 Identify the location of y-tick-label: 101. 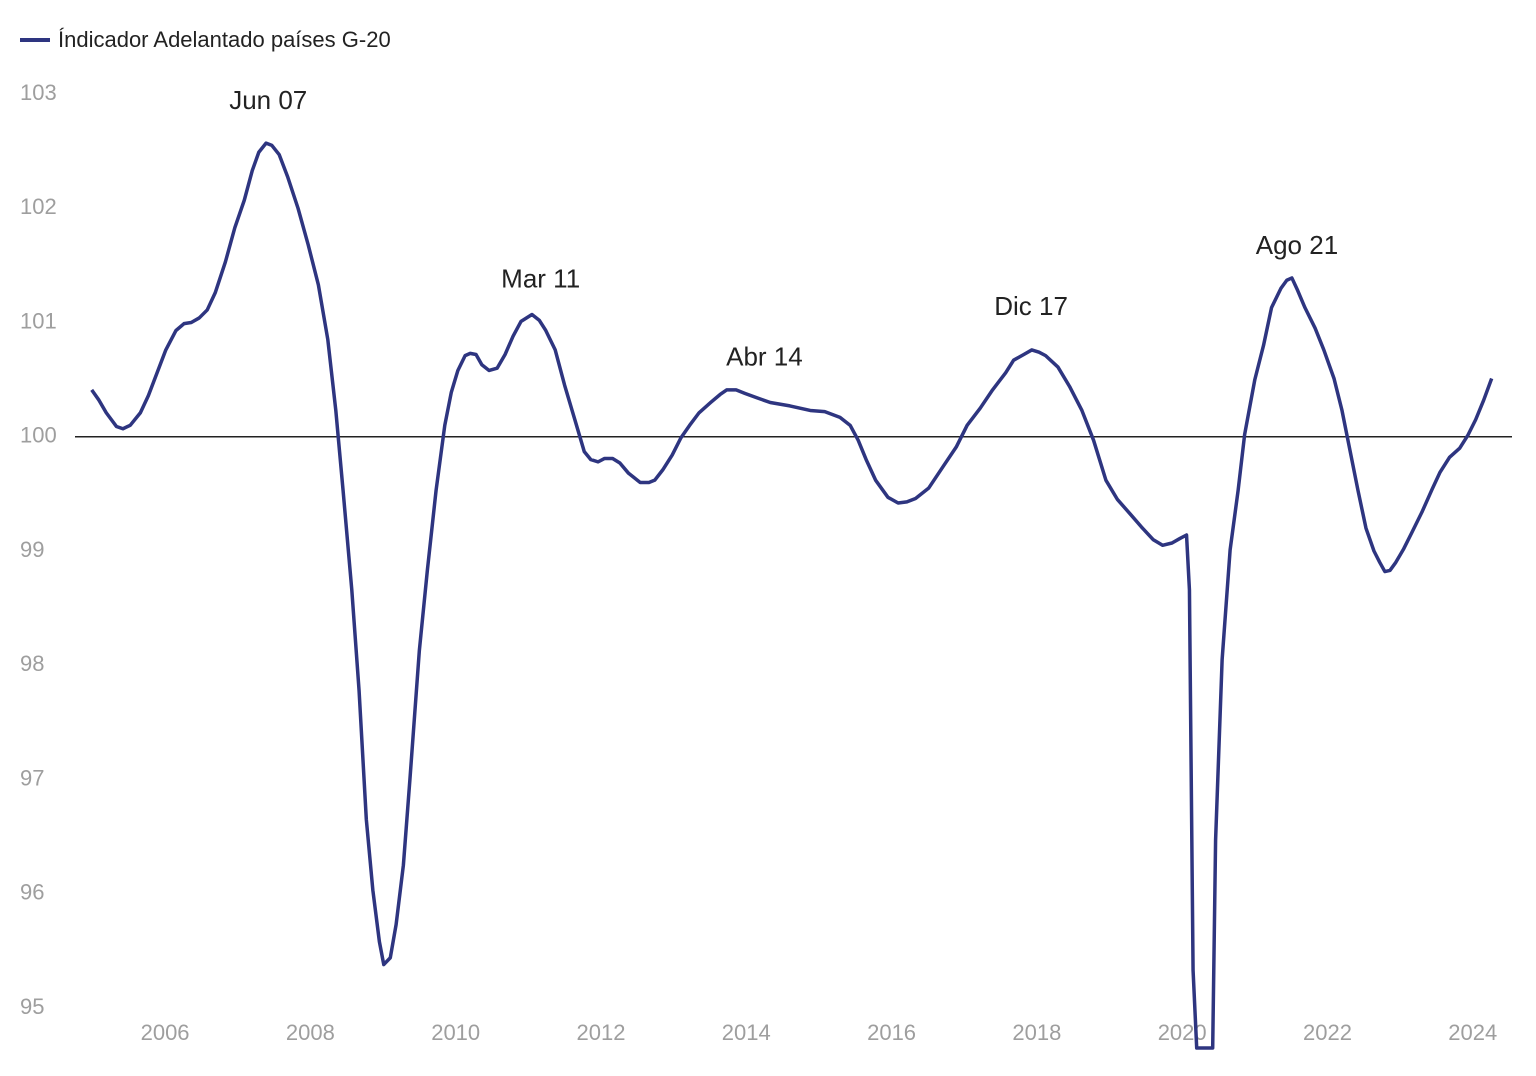
(38, 320).